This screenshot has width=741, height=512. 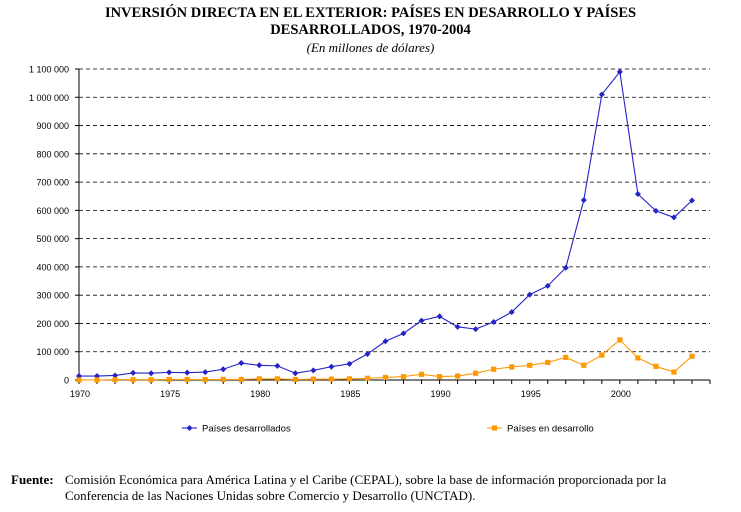 I want to click on y-tick-label: 0, so click(x=66, y=381).